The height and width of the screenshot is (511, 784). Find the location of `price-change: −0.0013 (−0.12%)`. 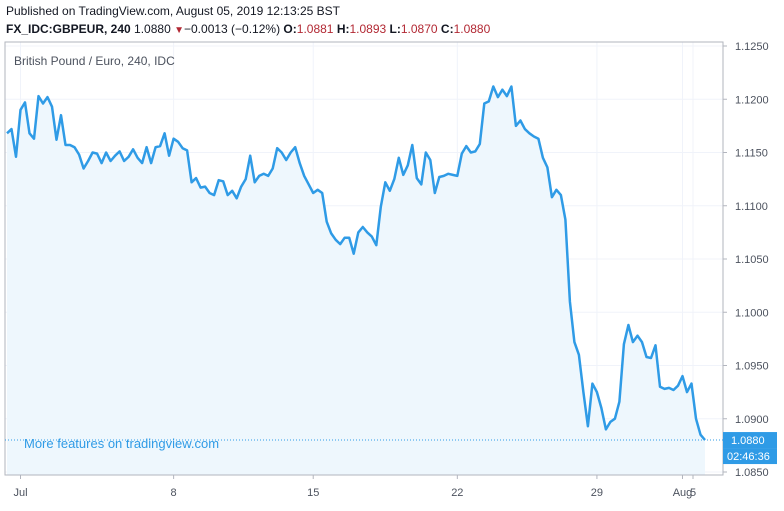

price-change: −0.0013 (−0.12%) is located at coordinates (232, 29).